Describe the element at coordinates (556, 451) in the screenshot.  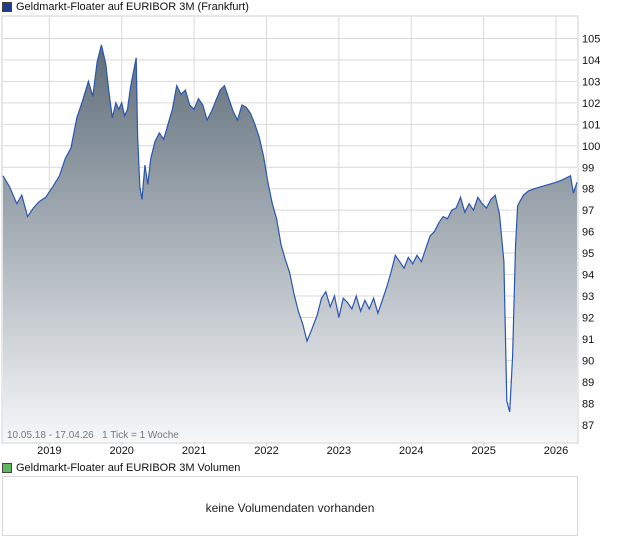
I see `x-tick-label: 2026` at that location.